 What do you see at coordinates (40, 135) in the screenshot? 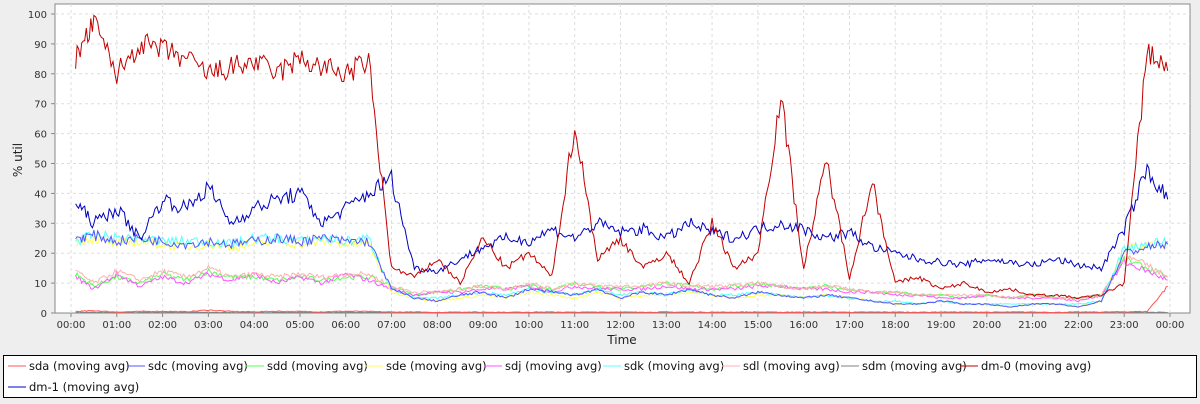
I see `y-tick-label: 60` at bounding box center [40, 135].